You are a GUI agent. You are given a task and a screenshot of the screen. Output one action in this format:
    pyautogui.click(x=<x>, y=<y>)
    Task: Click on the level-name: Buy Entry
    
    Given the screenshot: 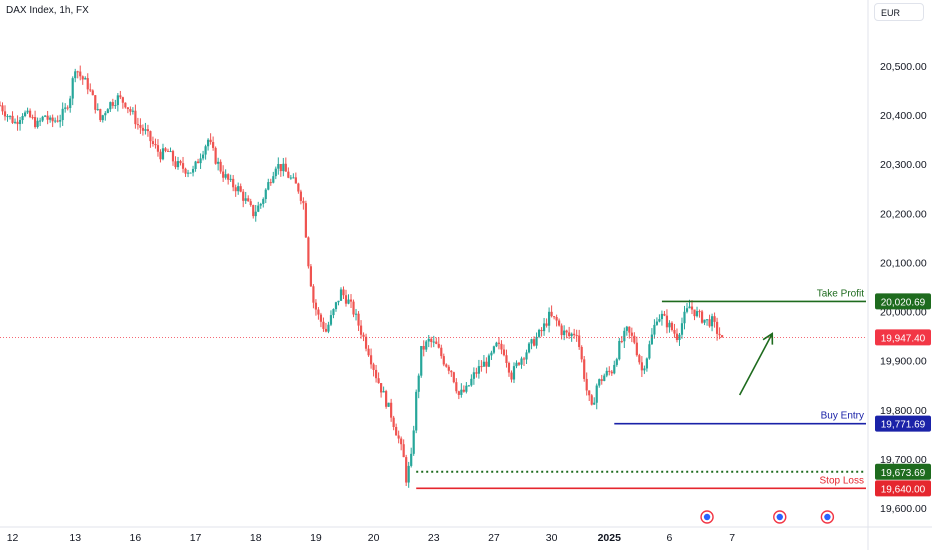 What is the action you would take?
    pyautogui.click(x=842, y=416)
    